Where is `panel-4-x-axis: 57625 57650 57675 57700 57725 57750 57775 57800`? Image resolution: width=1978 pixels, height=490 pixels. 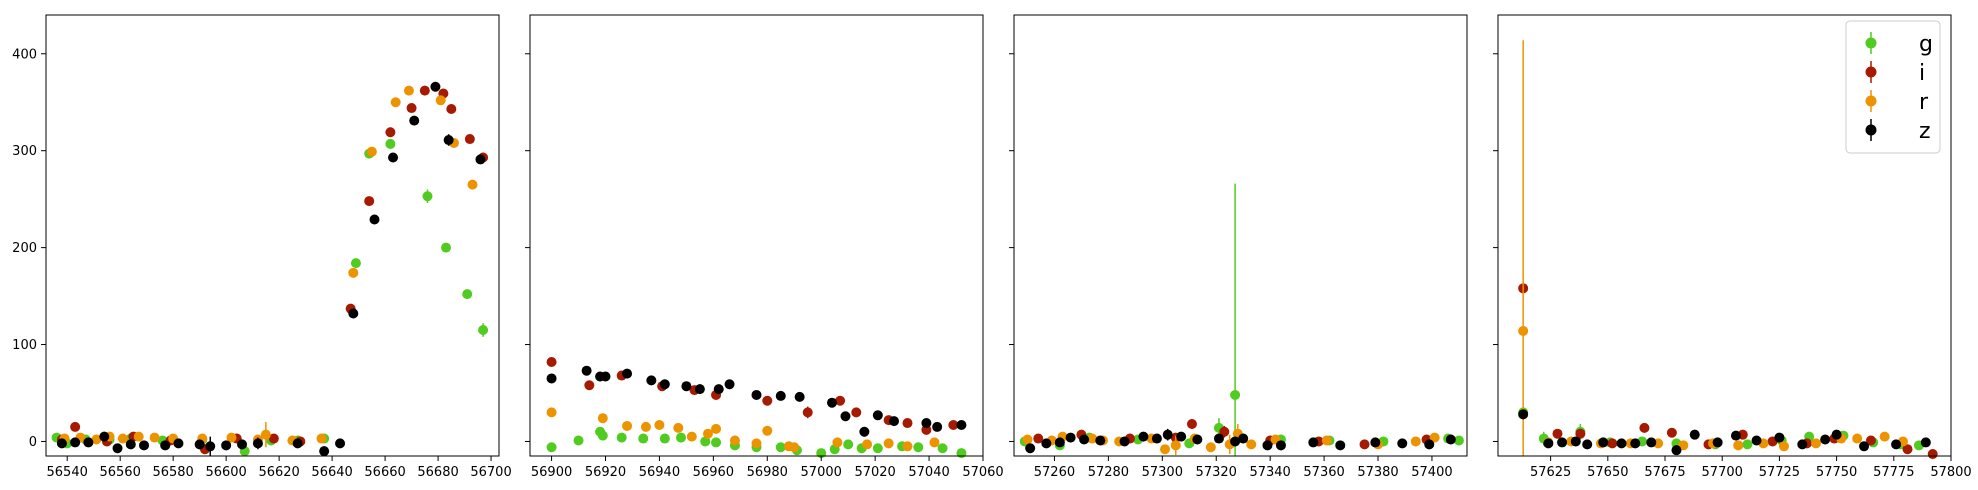 panel-4-x-axis: 57625 57650 57675 57700 57725 57750 57775 57800 is located at coordinates (1751, 468).